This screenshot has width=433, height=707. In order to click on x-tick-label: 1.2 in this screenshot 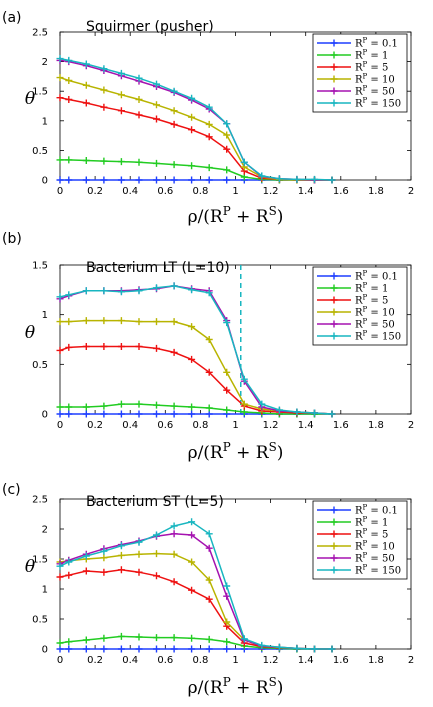, I will do `click(271, 425)`.